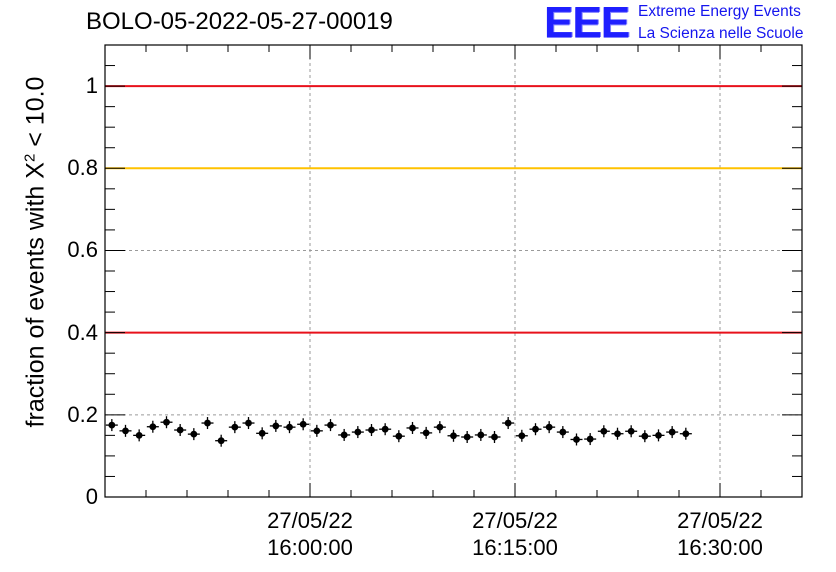 This screenshot has width=836, height=572. I want to click on y-axis-label-superscript: 2, so click(30, 158).